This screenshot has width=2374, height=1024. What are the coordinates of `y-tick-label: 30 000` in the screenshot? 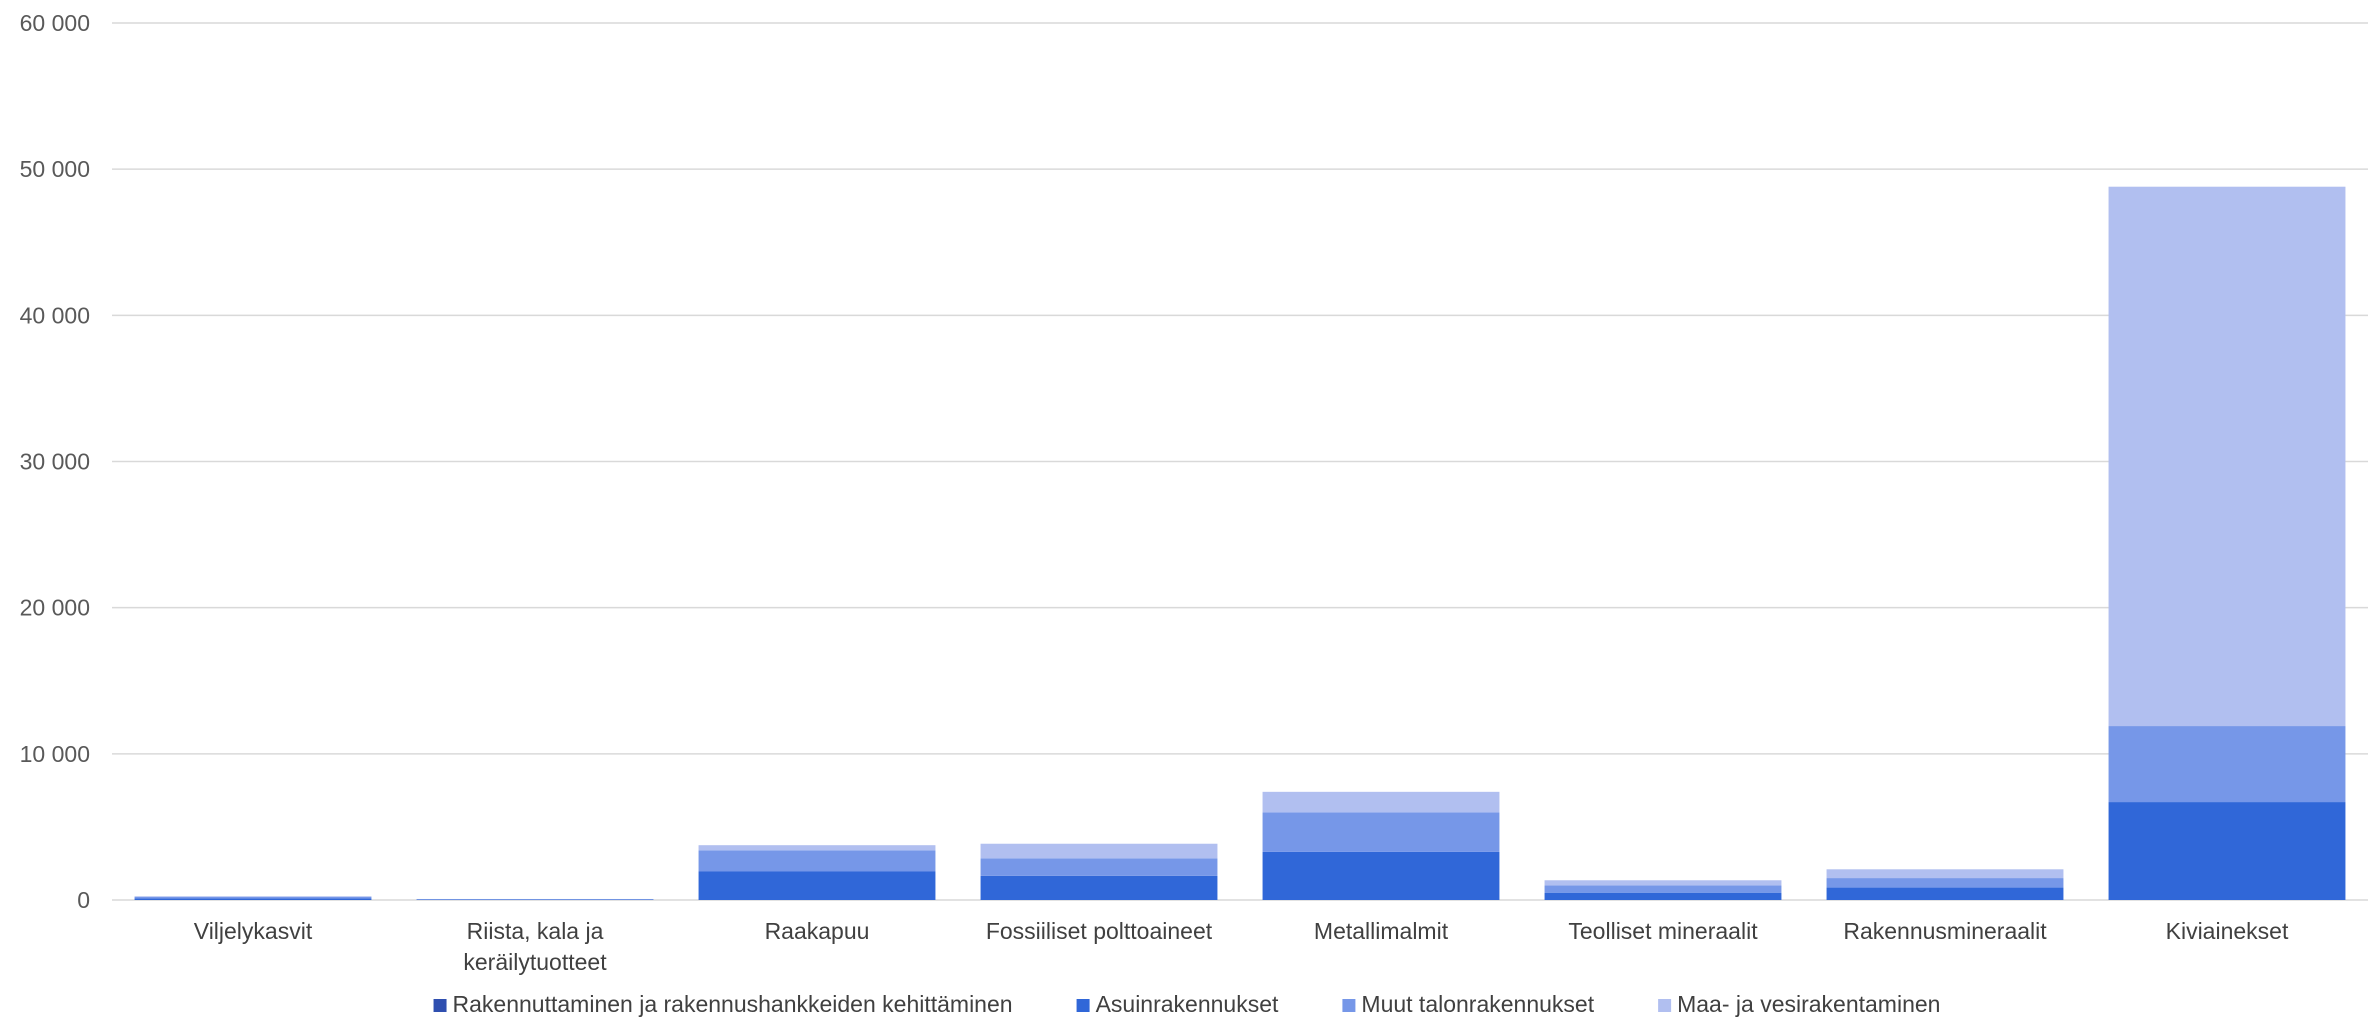 It's located at (55, 462).